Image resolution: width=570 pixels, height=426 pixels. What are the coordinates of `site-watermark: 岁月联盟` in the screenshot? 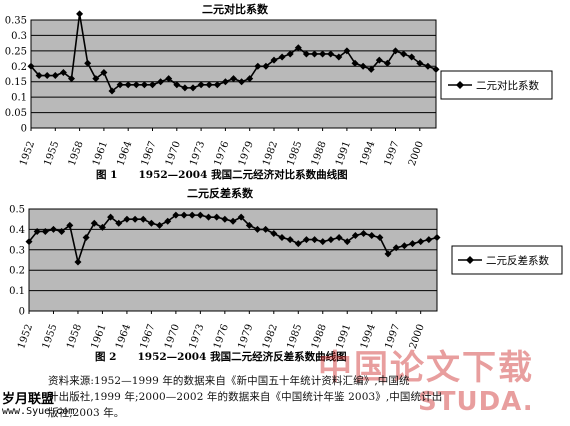 It's located at (28, 399).